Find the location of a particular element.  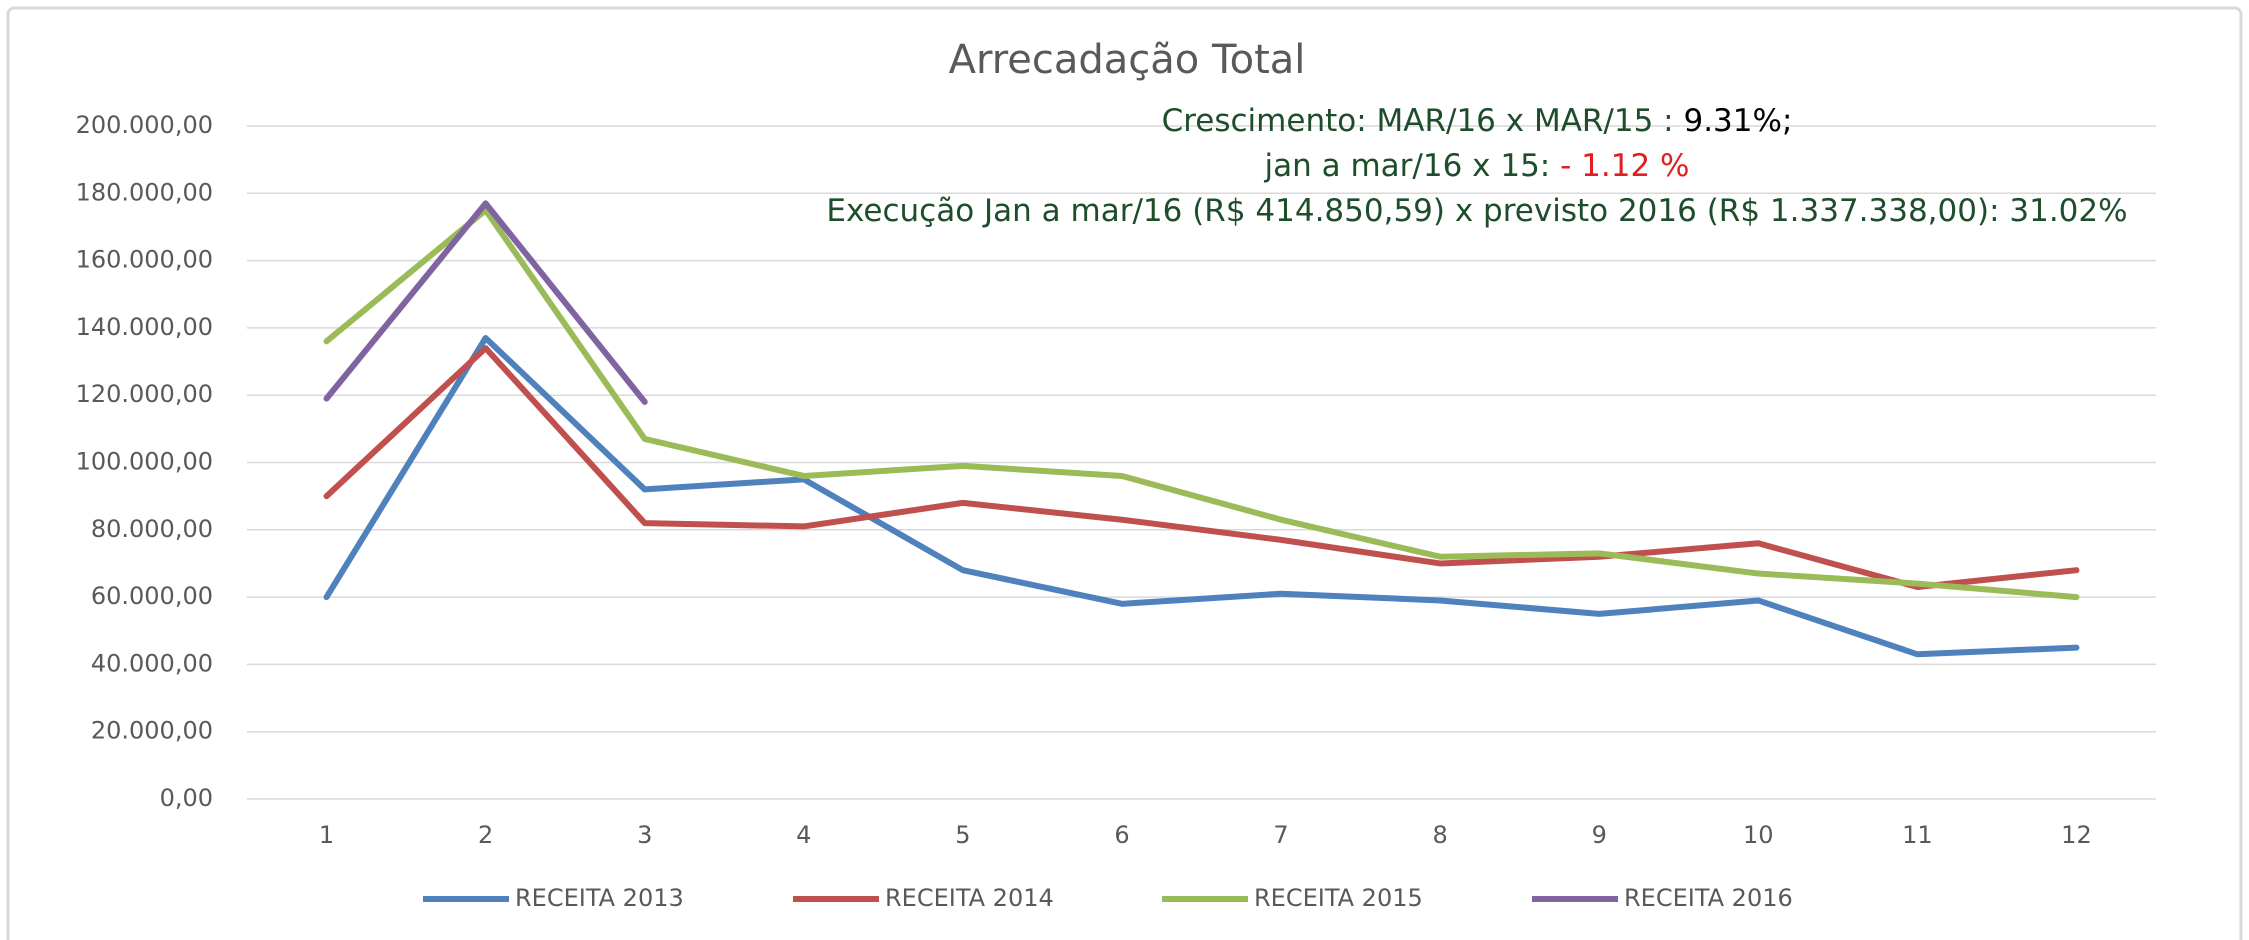

legend-label: RECEITA 2013 is located at coordinates (599, 898).